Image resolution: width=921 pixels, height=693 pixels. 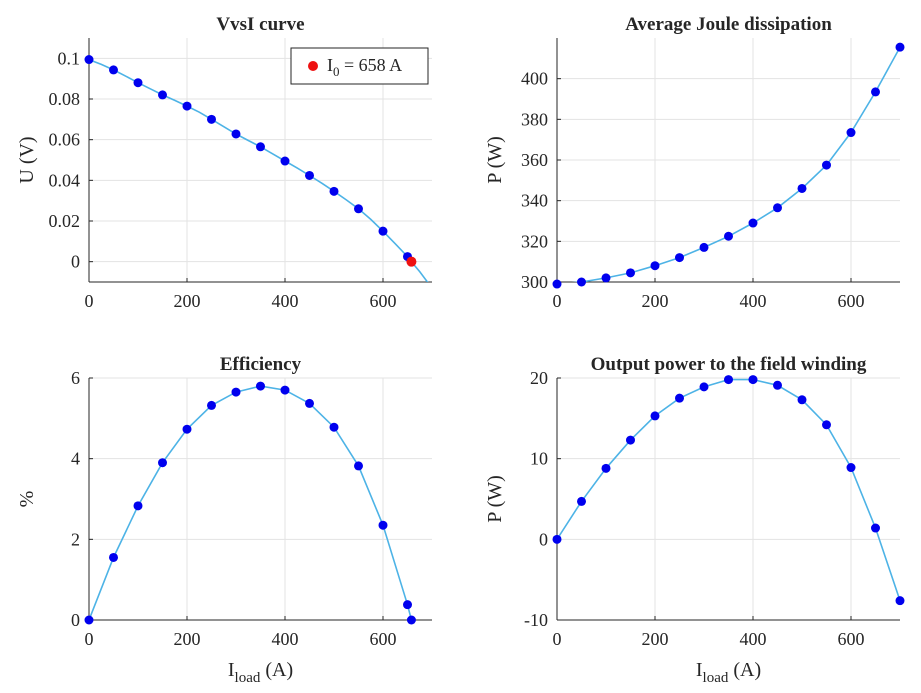 What do you see at coordinates (539, 378) in the screenshot?
I see `y-tick-label: 20` at bounding box center [539, 378].